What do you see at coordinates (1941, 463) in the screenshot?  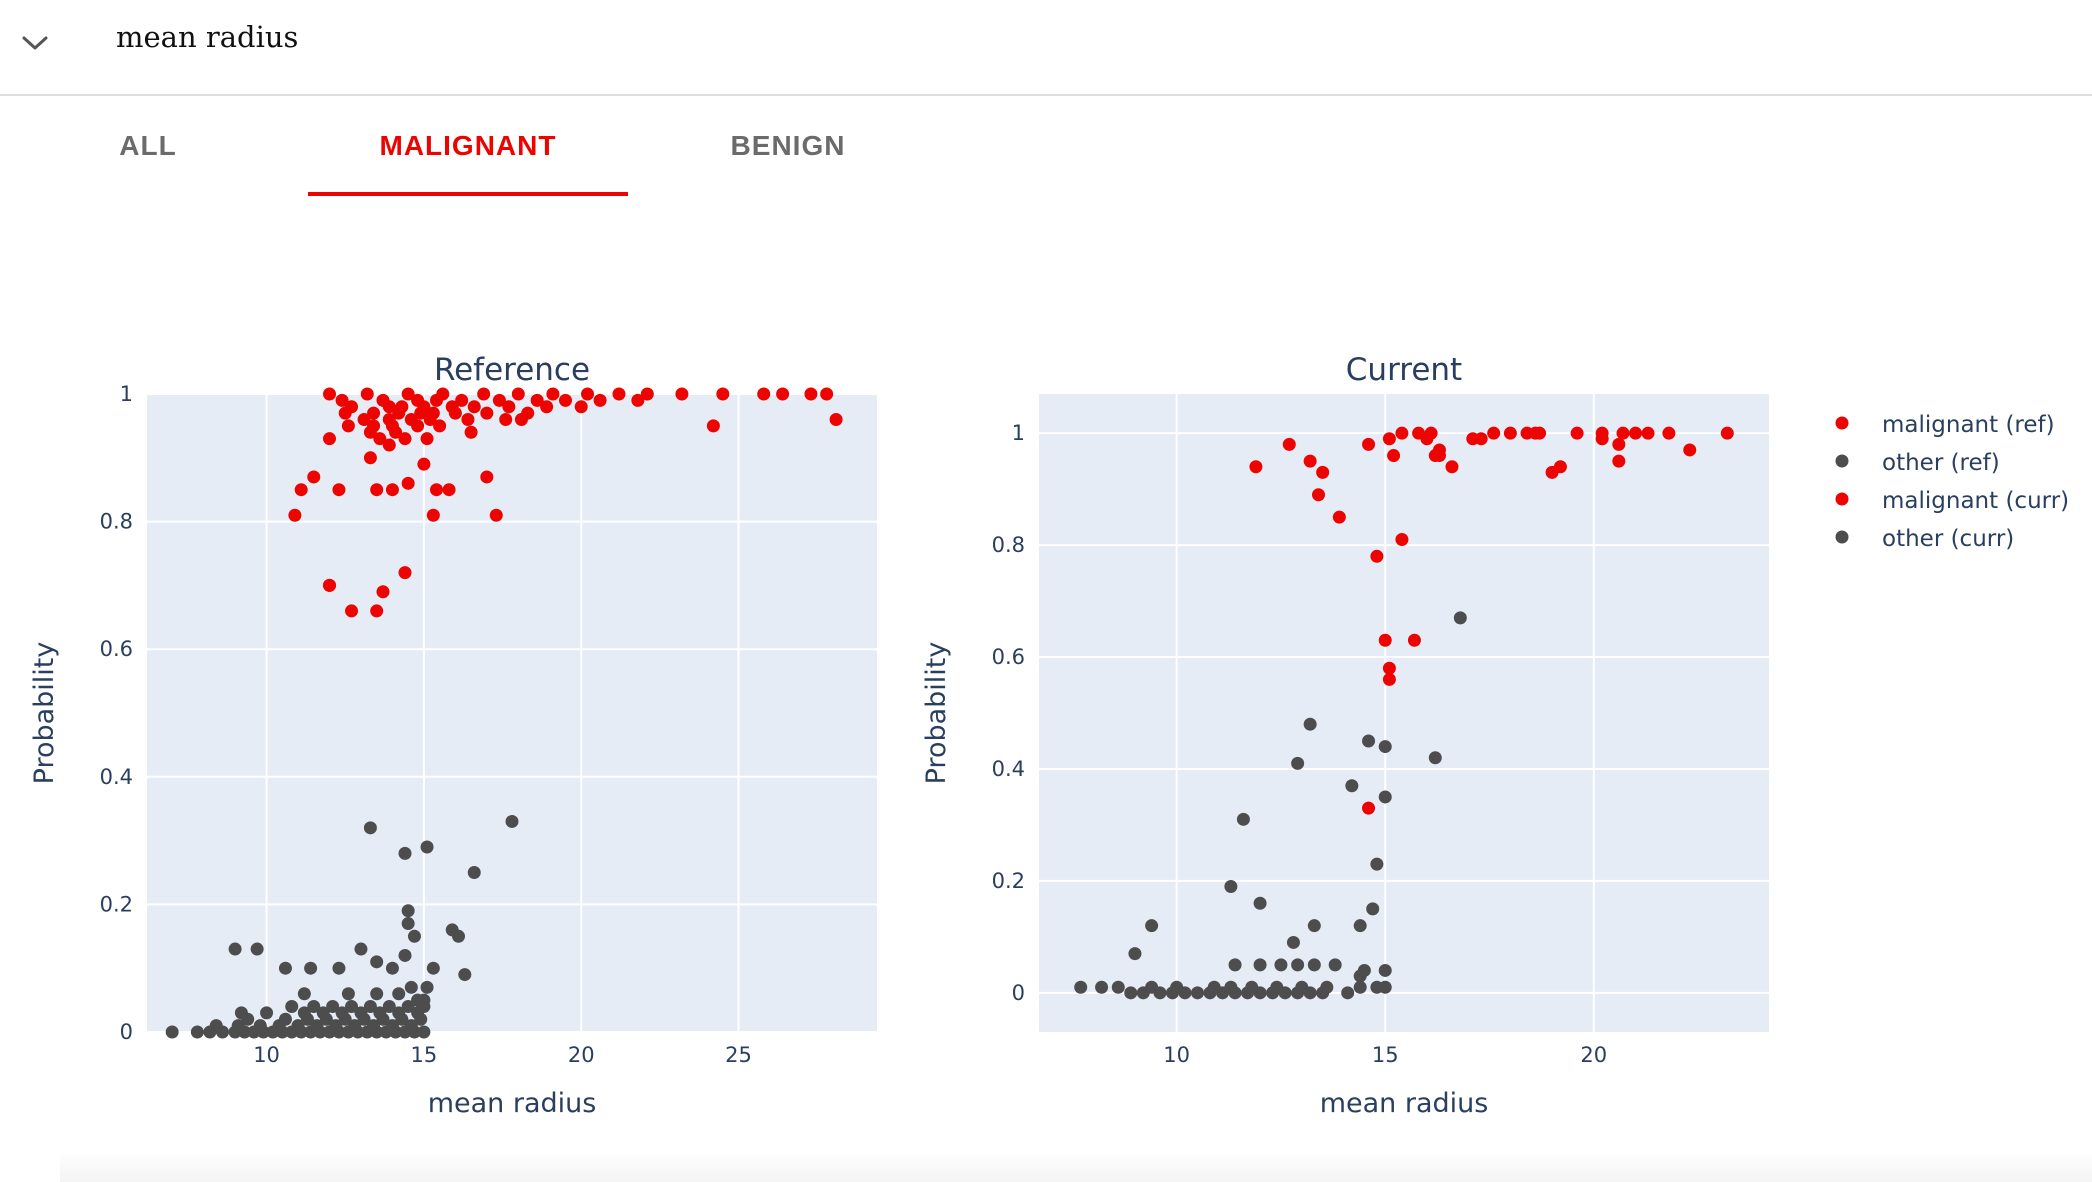 I see `legend-label: other (ref)` at bounding box center [1941, 463].